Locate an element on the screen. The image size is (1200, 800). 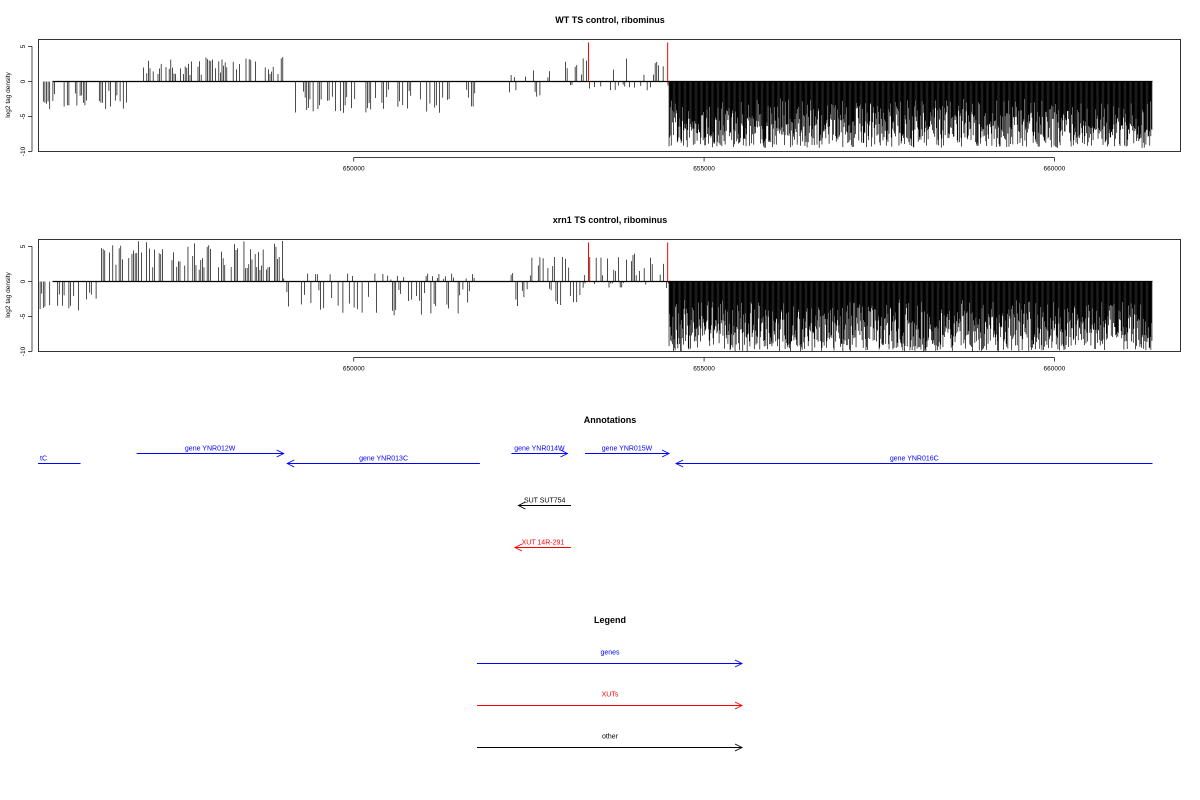
legend-title: Legend is located at coordinates (610, 620).